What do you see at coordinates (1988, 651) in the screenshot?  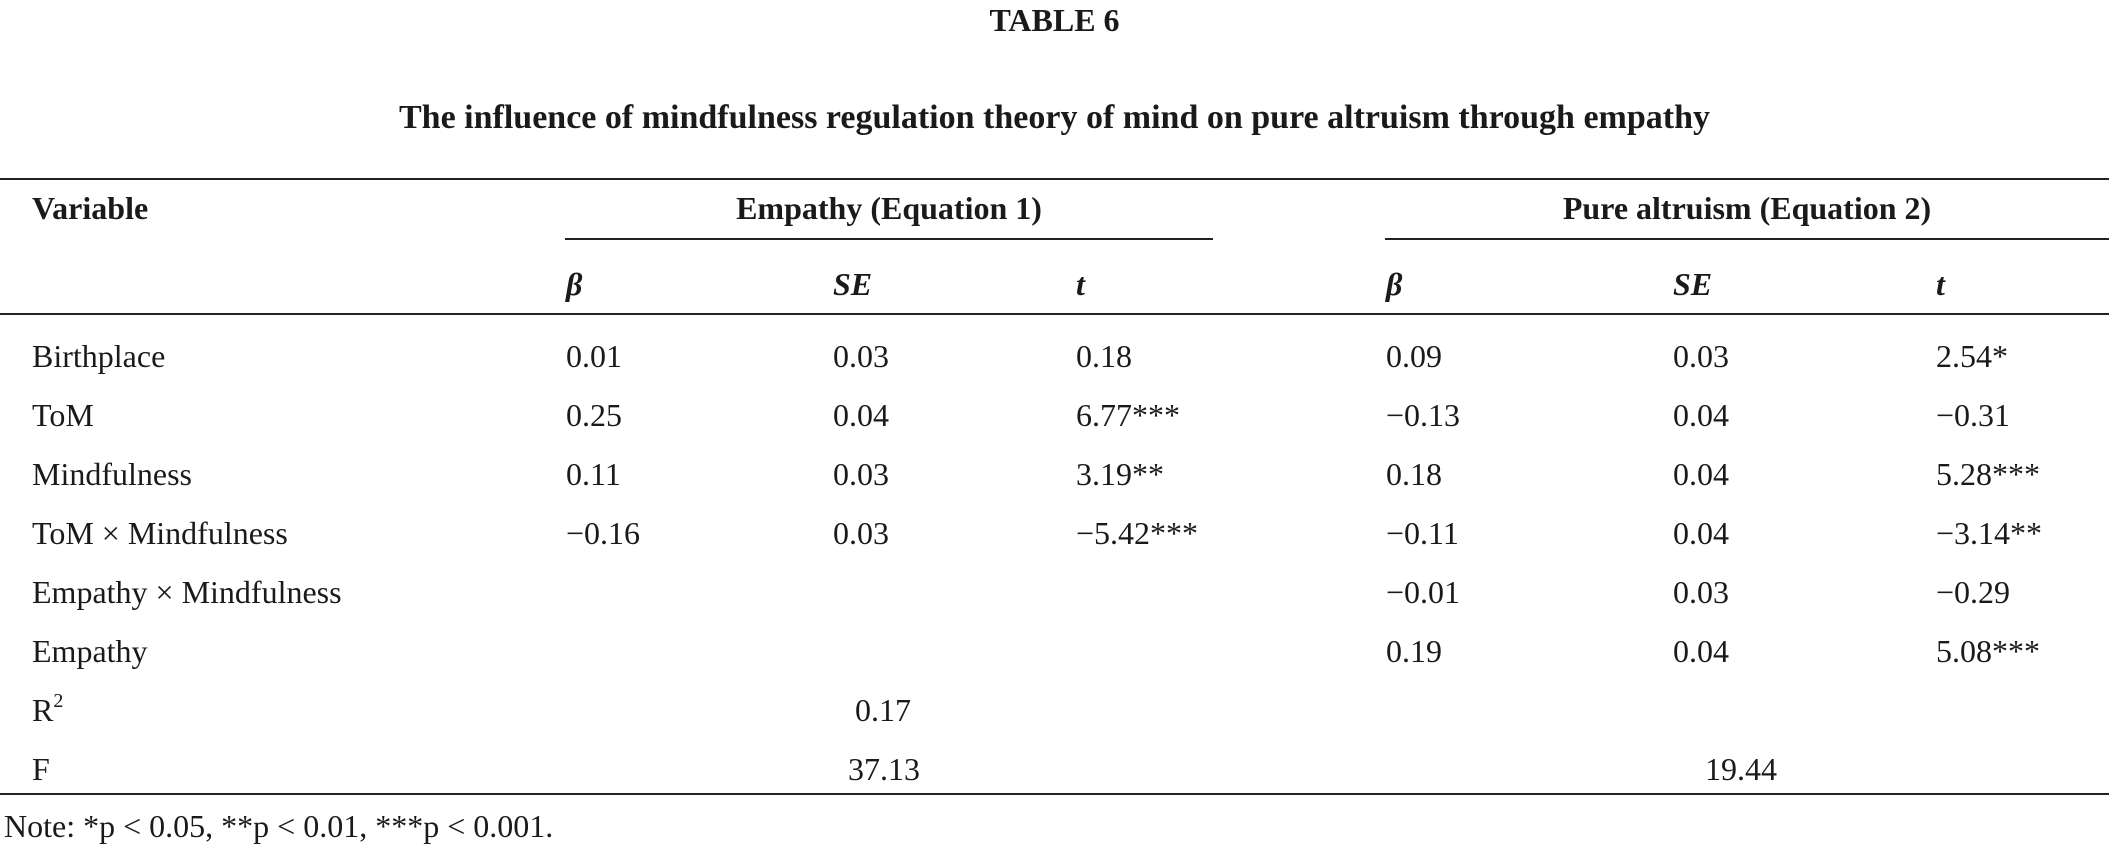 I see `cell-t-2: 5.08***` at bounding box center [1988, 651].